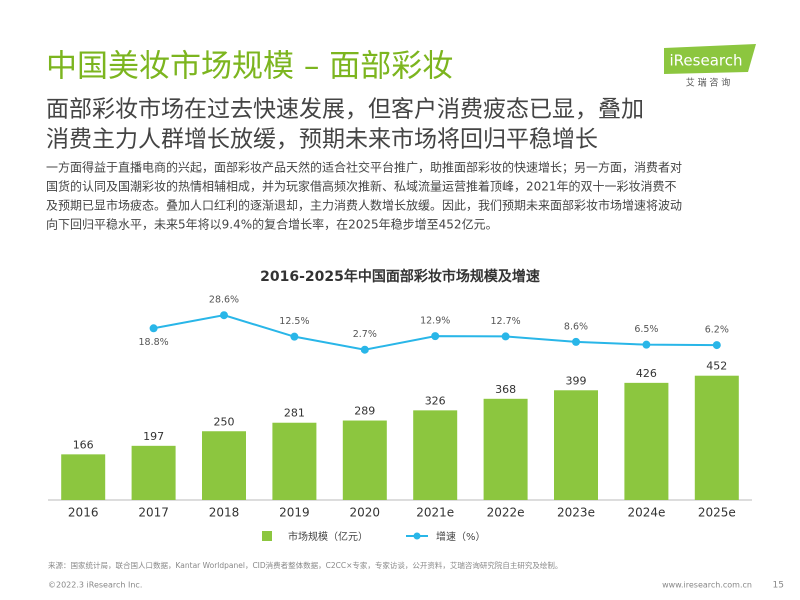 This screenshot has width=800, height=600. What do you see at coordinates (706, 61) in the screenshot?
I see `logo: iResearch` at bounding box center [706, 61].